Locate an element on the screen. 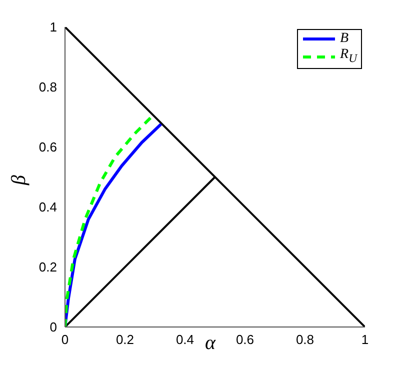 The image size is (415, 369). y-tick-label: 0 is located at coordinates (53, 327).